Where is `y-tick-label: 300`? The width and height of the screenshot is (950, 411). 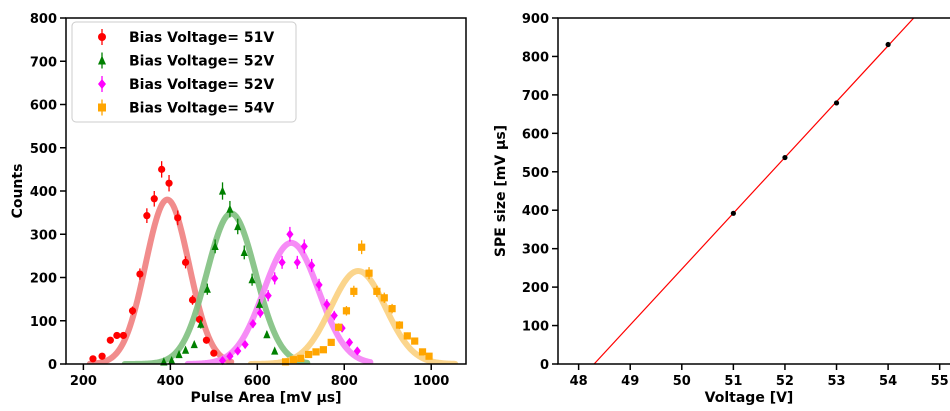 y-tick-label: 300 is located at coordinates (43, 235).